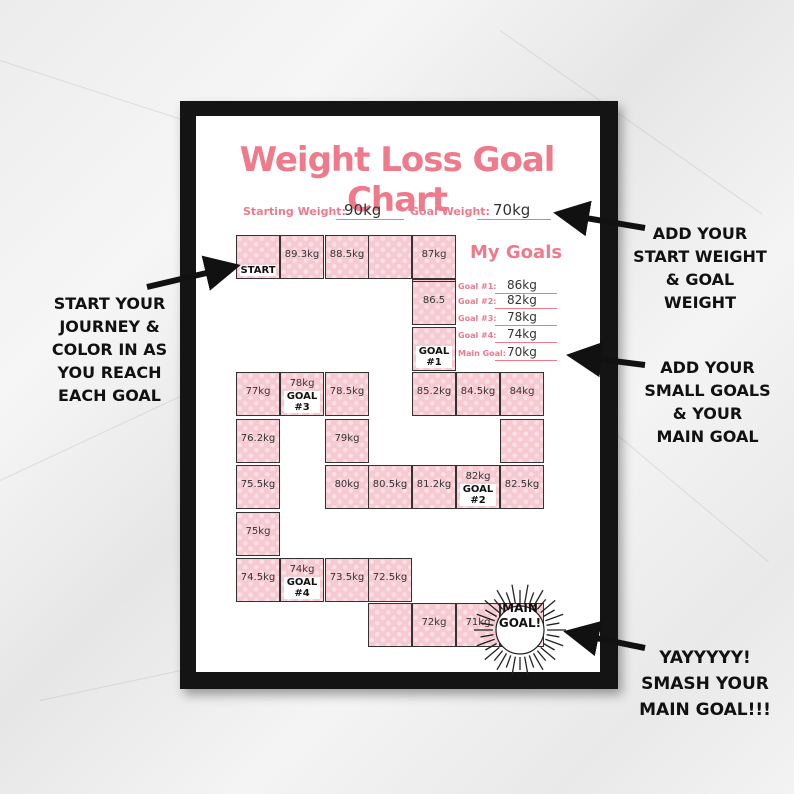  Describe the element at coordinates (522, 352) in the screenshot. I see `goal-value: 70kg` at that location.